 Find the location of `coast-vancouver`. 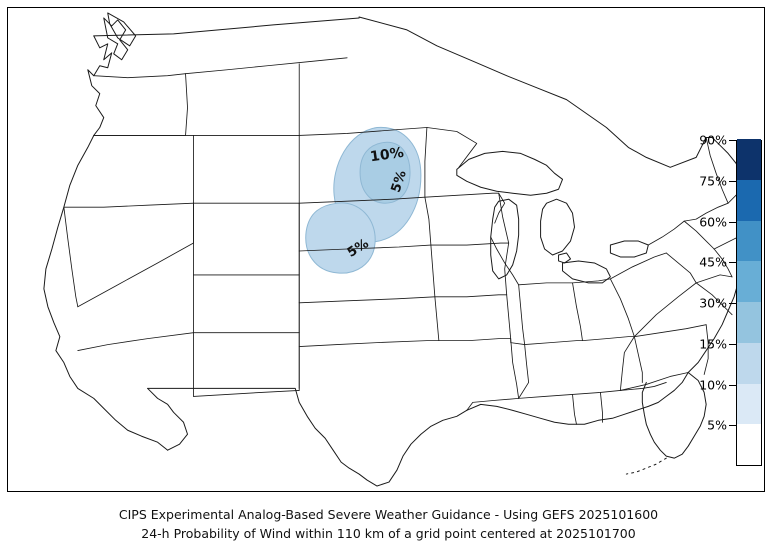

coast-vancouver is located at coordinates (122, 29).